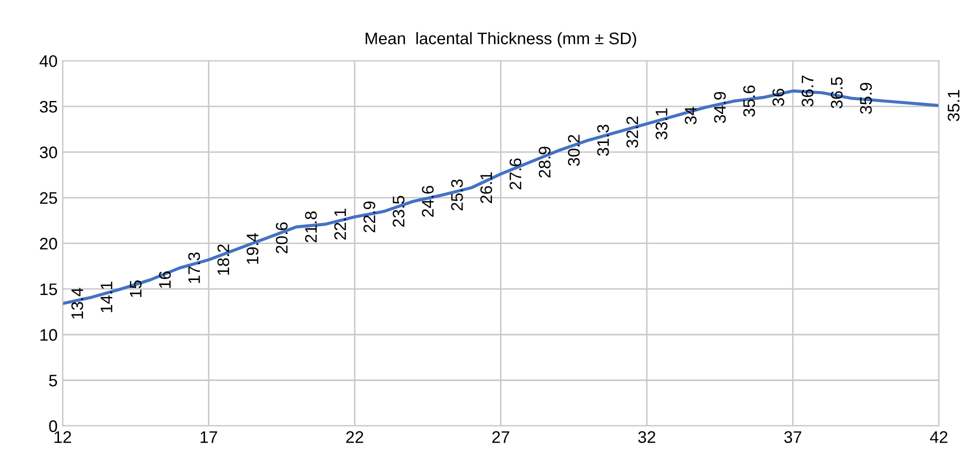  What do you see at coordinates (49, 106) in the screenshot?
I see `y-tick-label: 35` at bounding box center [49, 106].